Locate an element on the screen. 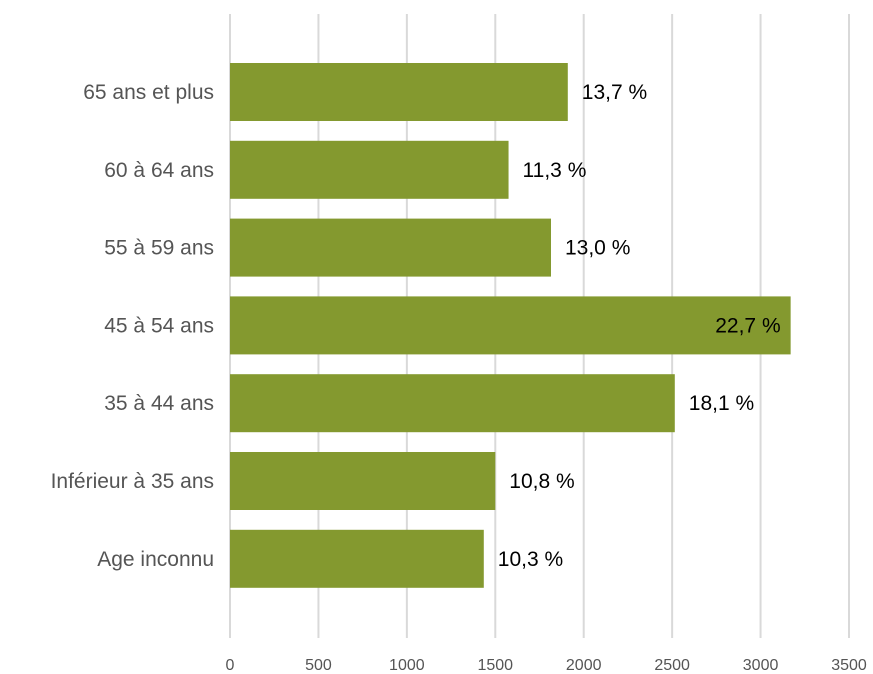  x-tick-label: 500 is located at coordinates (318, 665).